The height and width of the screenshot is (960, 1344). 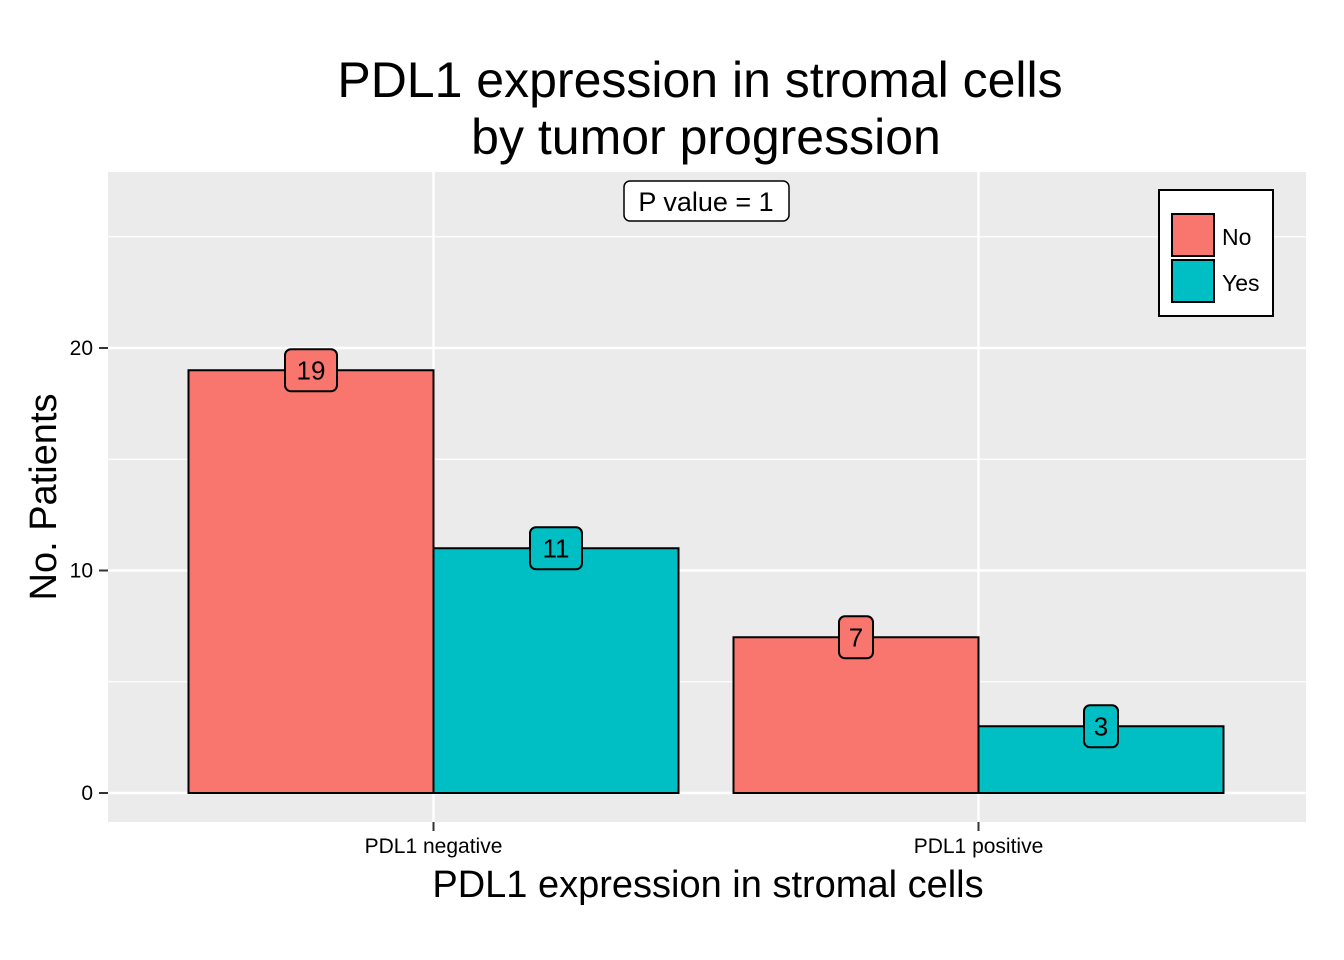 I want to click on legend-key-yes, so click(x=1193, y=281).